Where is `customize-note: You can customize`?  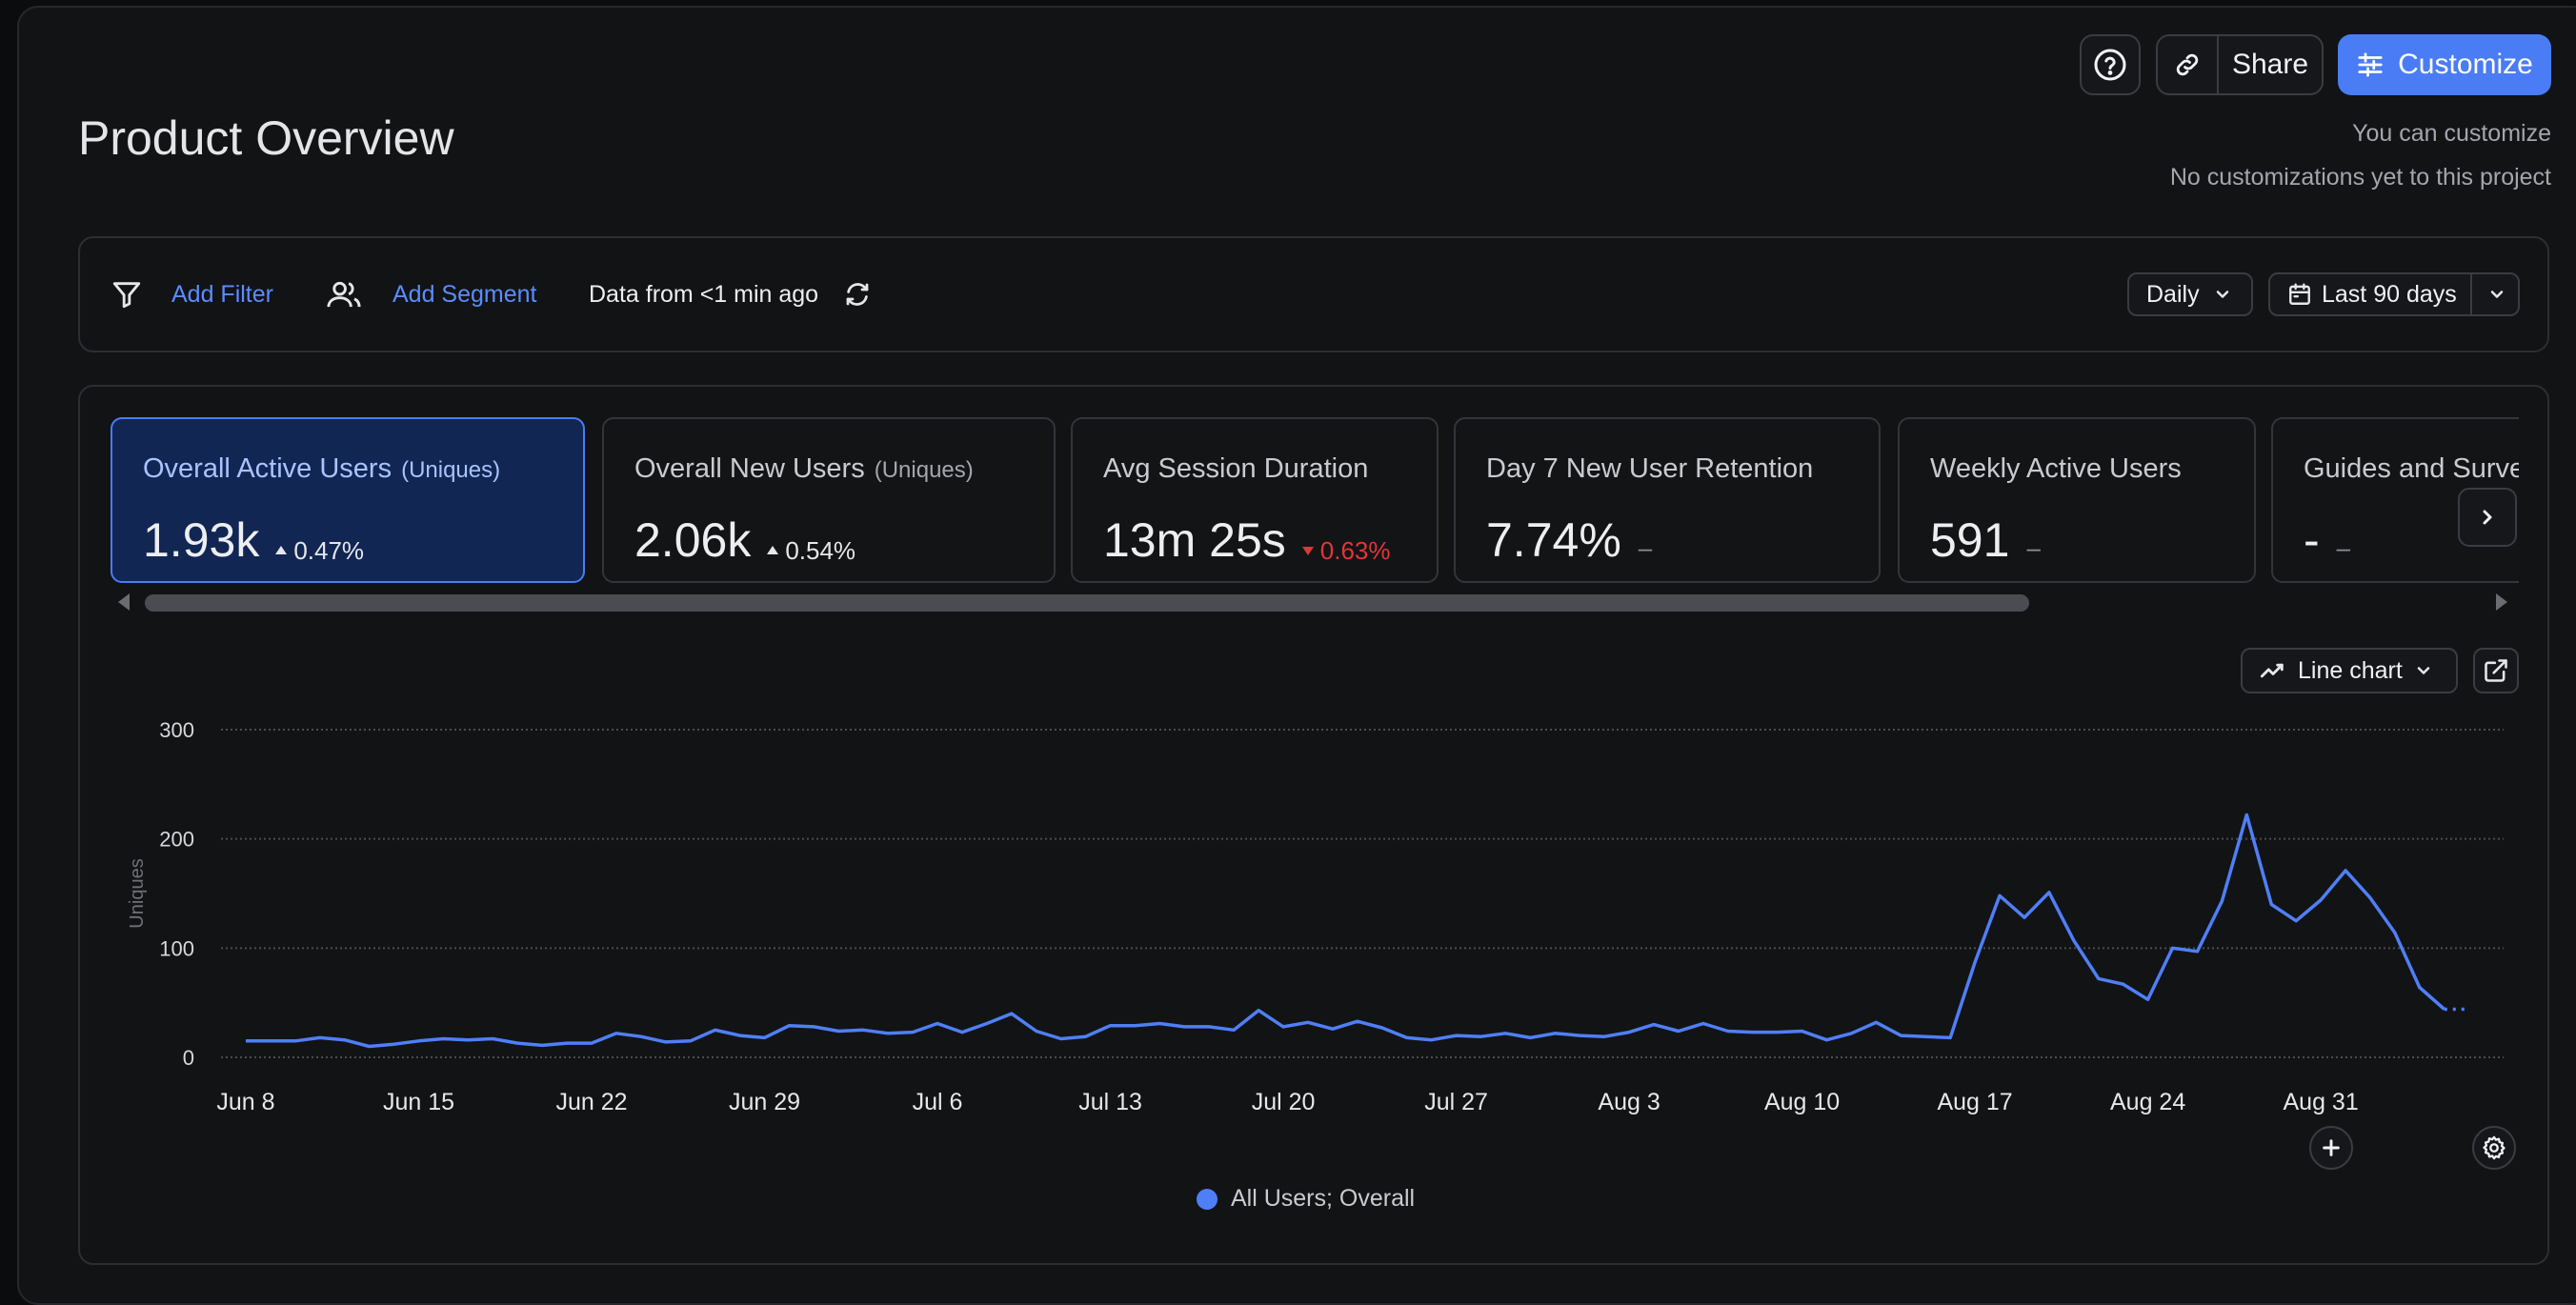 customize-note: You can customize is located at coordinates (2452, 133).